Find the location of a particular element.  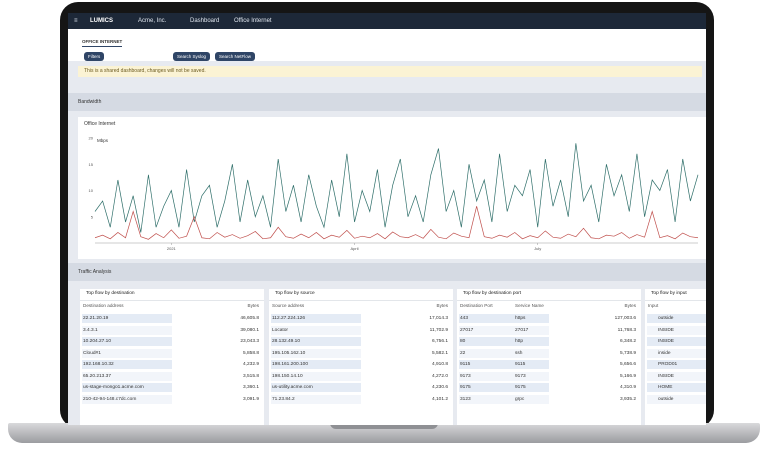

cell: HOME is located at coordinates (665, 387).